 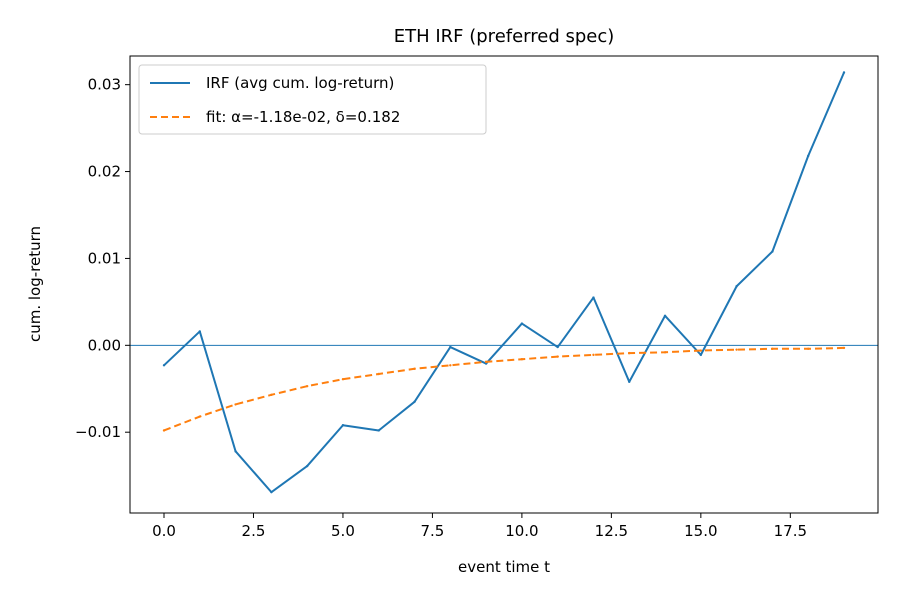 I want to click on y-axis-ticks: −0.01 0.00 0.01 0.02 0.03, so click(x=102, y=258).